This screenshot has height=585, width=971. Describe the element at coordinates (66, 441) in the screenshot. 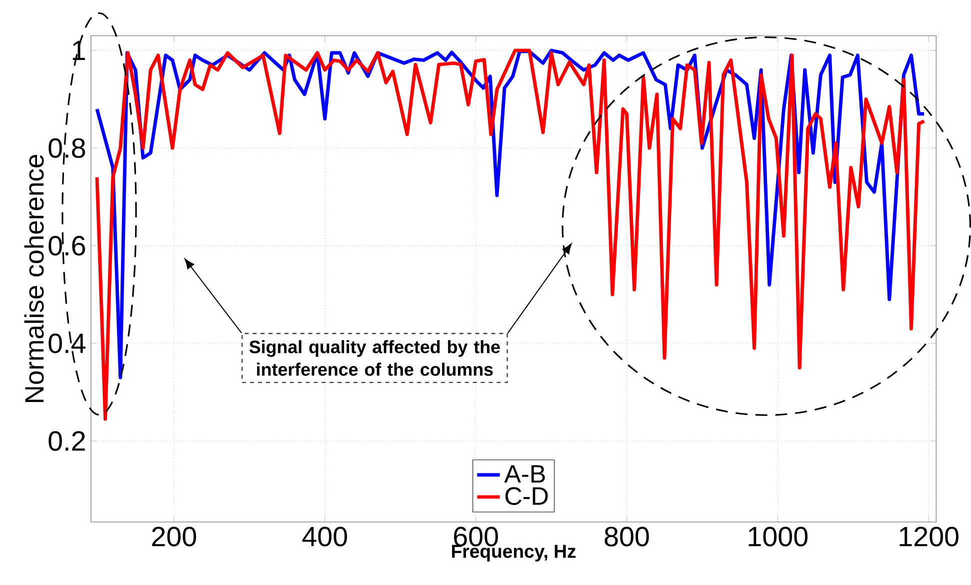

I see `y-tick-label: 0.2` at that location.